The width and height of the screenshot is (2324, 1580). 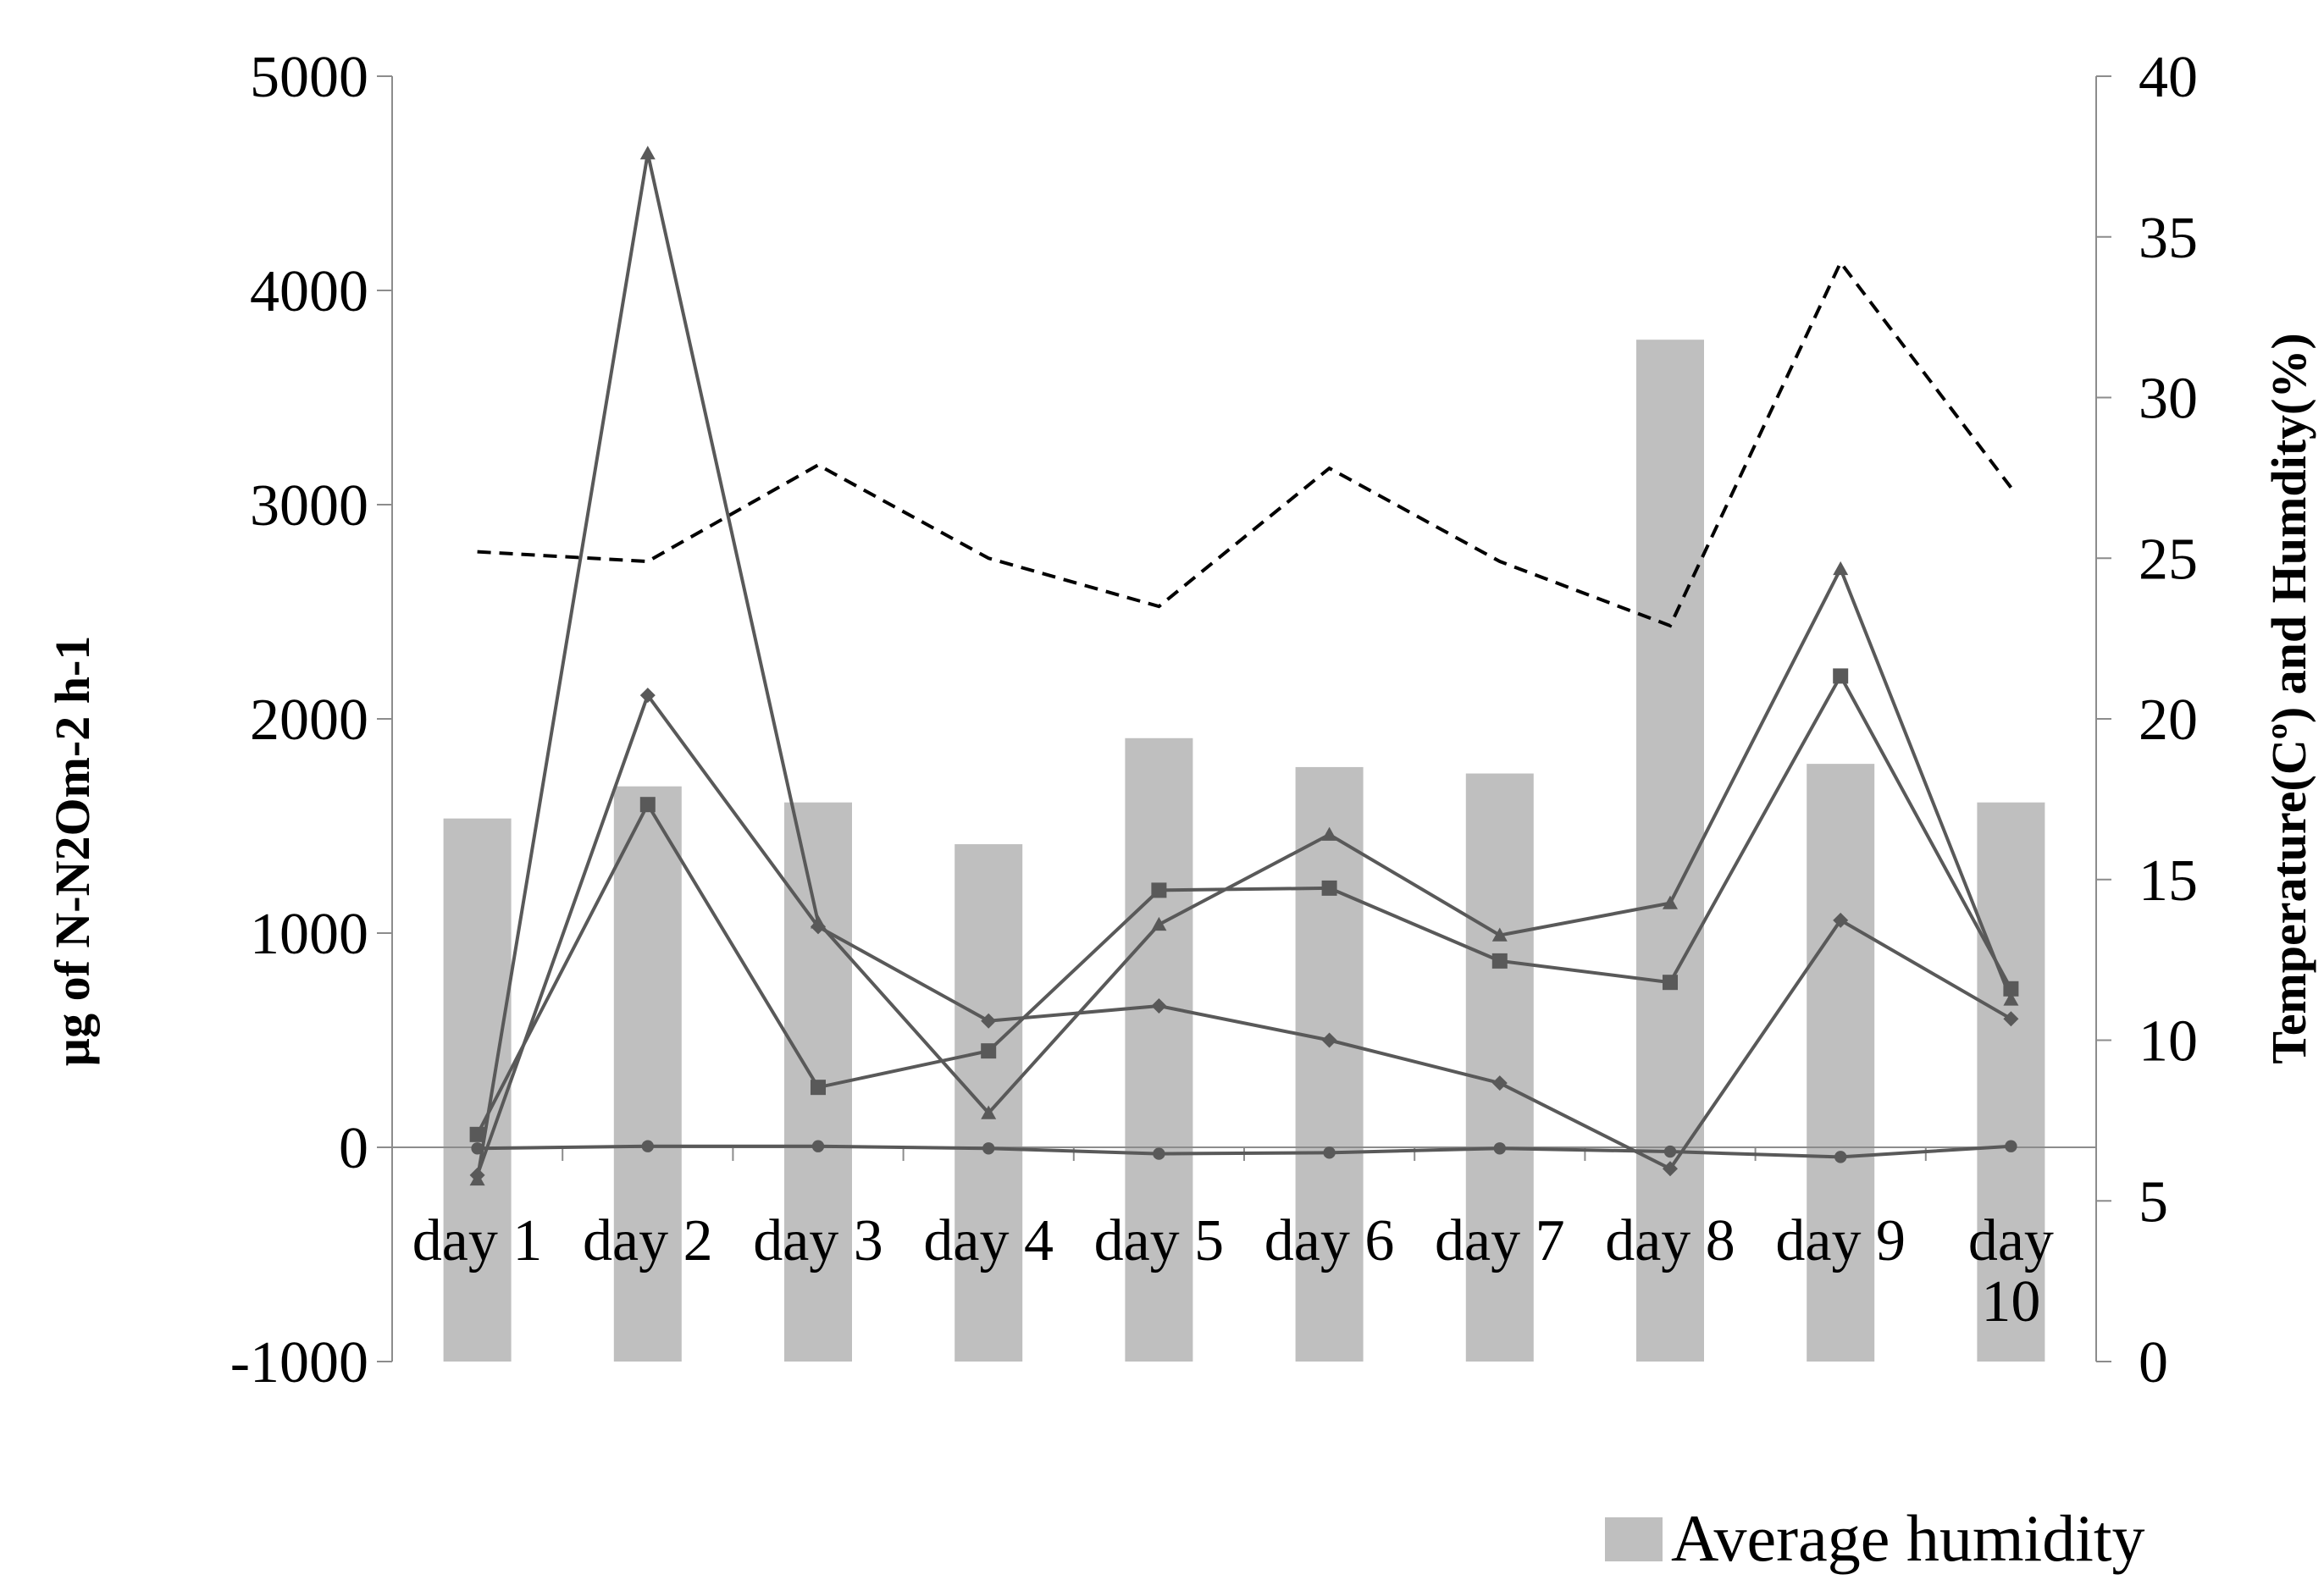 What do you see at coordinates (2169, 881) in the screenshot?
I see `right-tick-label: 15` at bounding box center [2169, 881].